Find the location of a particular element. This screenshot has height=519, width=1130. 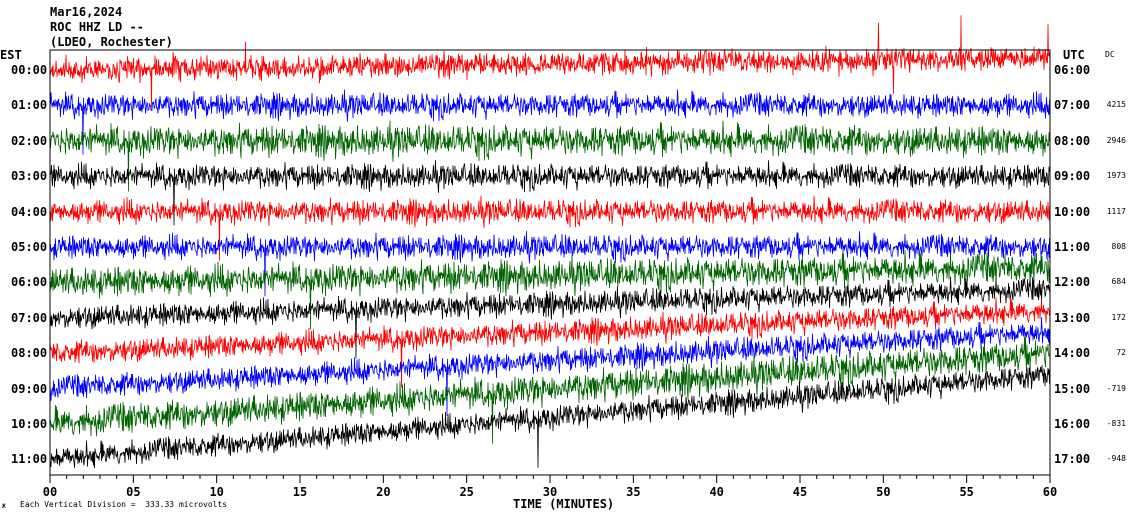

est-hour-label: 07:00 is located at coordinates (29, 317).